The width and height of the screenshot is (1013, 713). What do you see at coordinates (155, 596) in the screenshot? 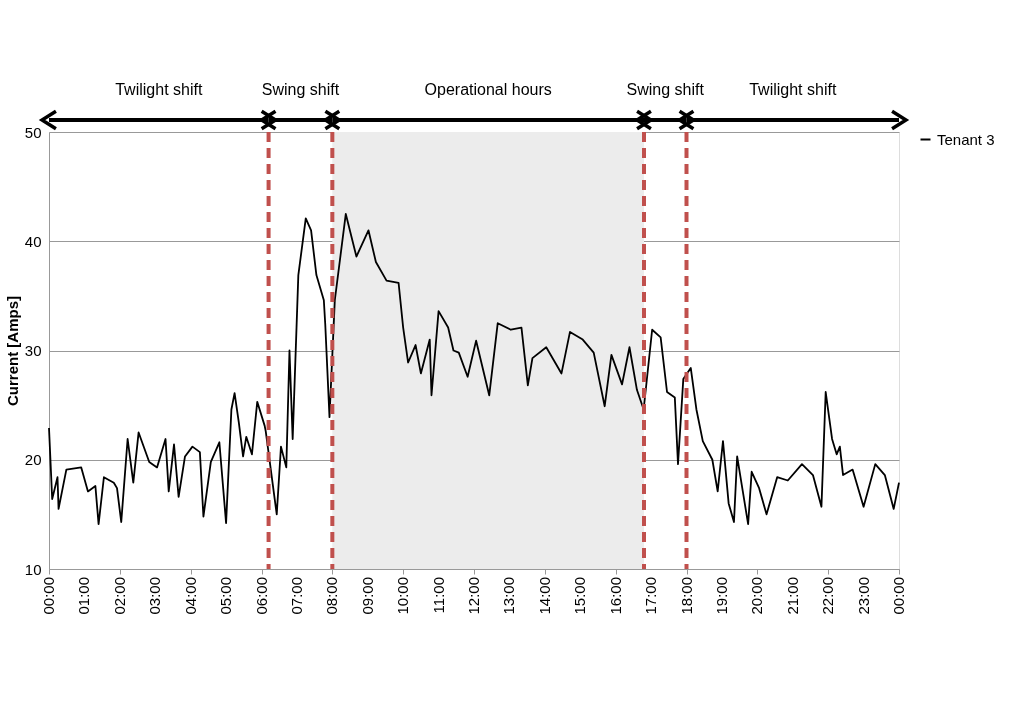
I see `x-tick-label: 03:00` at bounding box center [155, 596].